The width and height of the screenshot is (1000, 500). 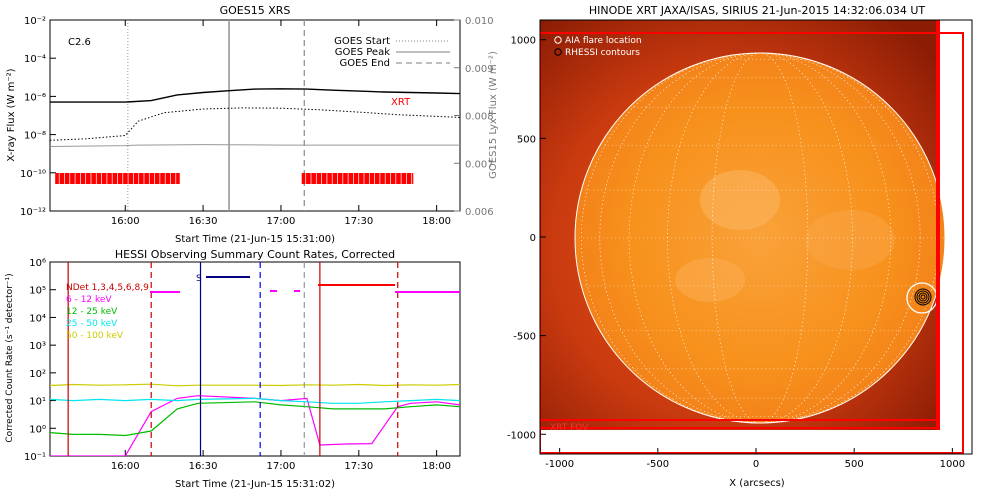 I want to click on y-tick-label: 10⁻⁸, so click(x=35, y=136).